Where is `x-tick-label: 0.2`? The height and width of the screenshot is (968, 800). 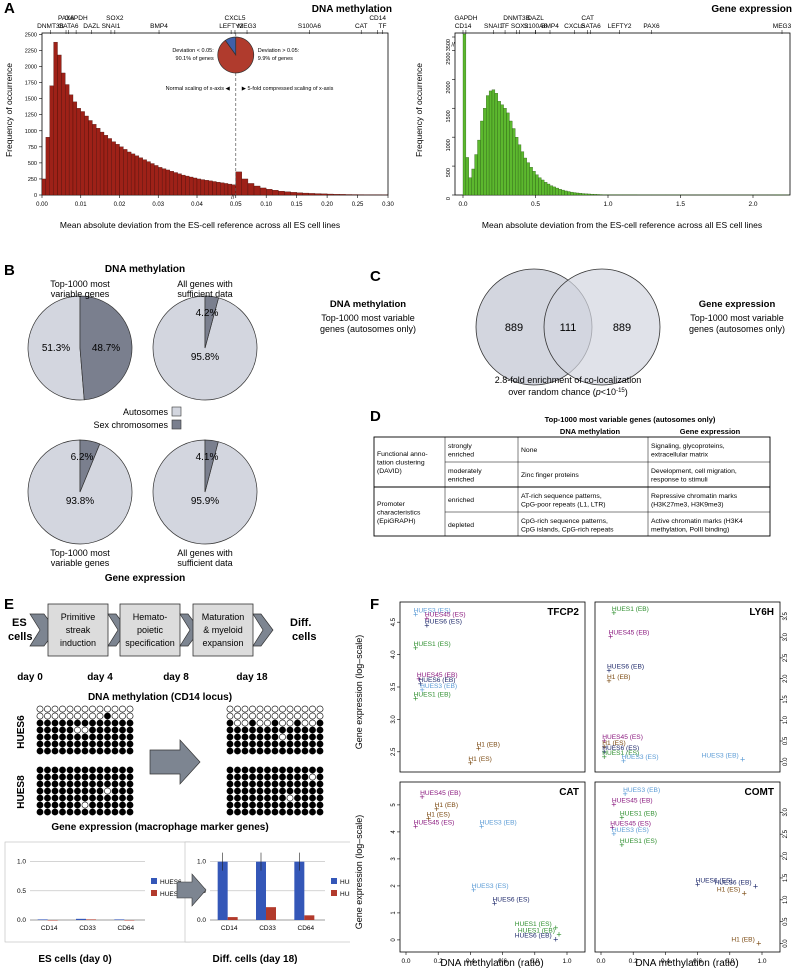 x-tick-label: 0.2 is located at coordinates (438, 961).